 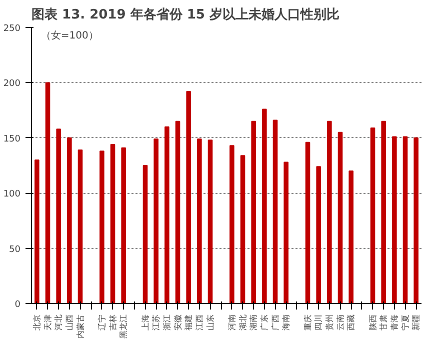 I want to click on x-tick-label: 山西, so click(x=69, y=322).